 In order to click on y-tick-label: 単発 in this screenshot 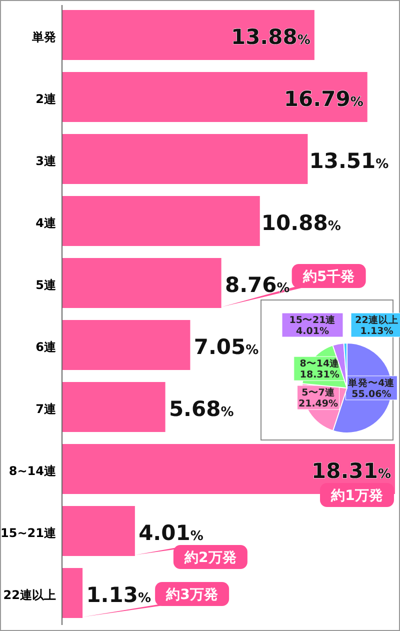, I will do `click(43, 37)`.